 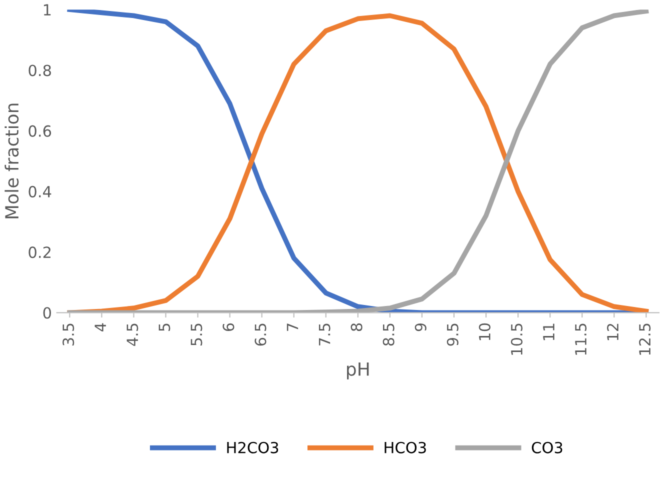 I want to click on x-tick-label: 7, so click(x=292, y=327).